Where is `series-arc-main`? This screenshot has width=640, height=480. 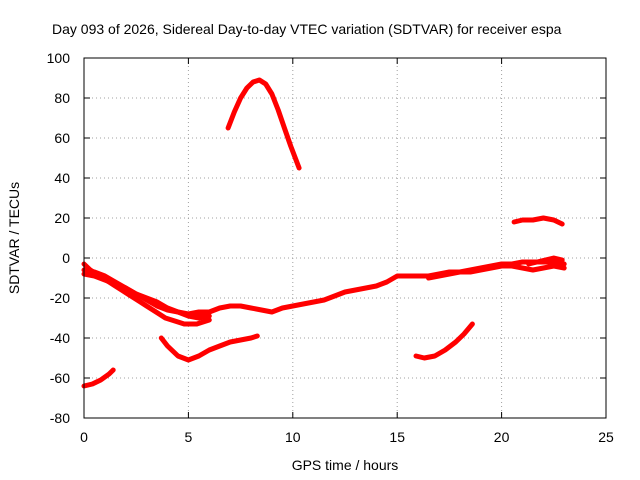 series-arc-main is located at coordinates (376, 288).